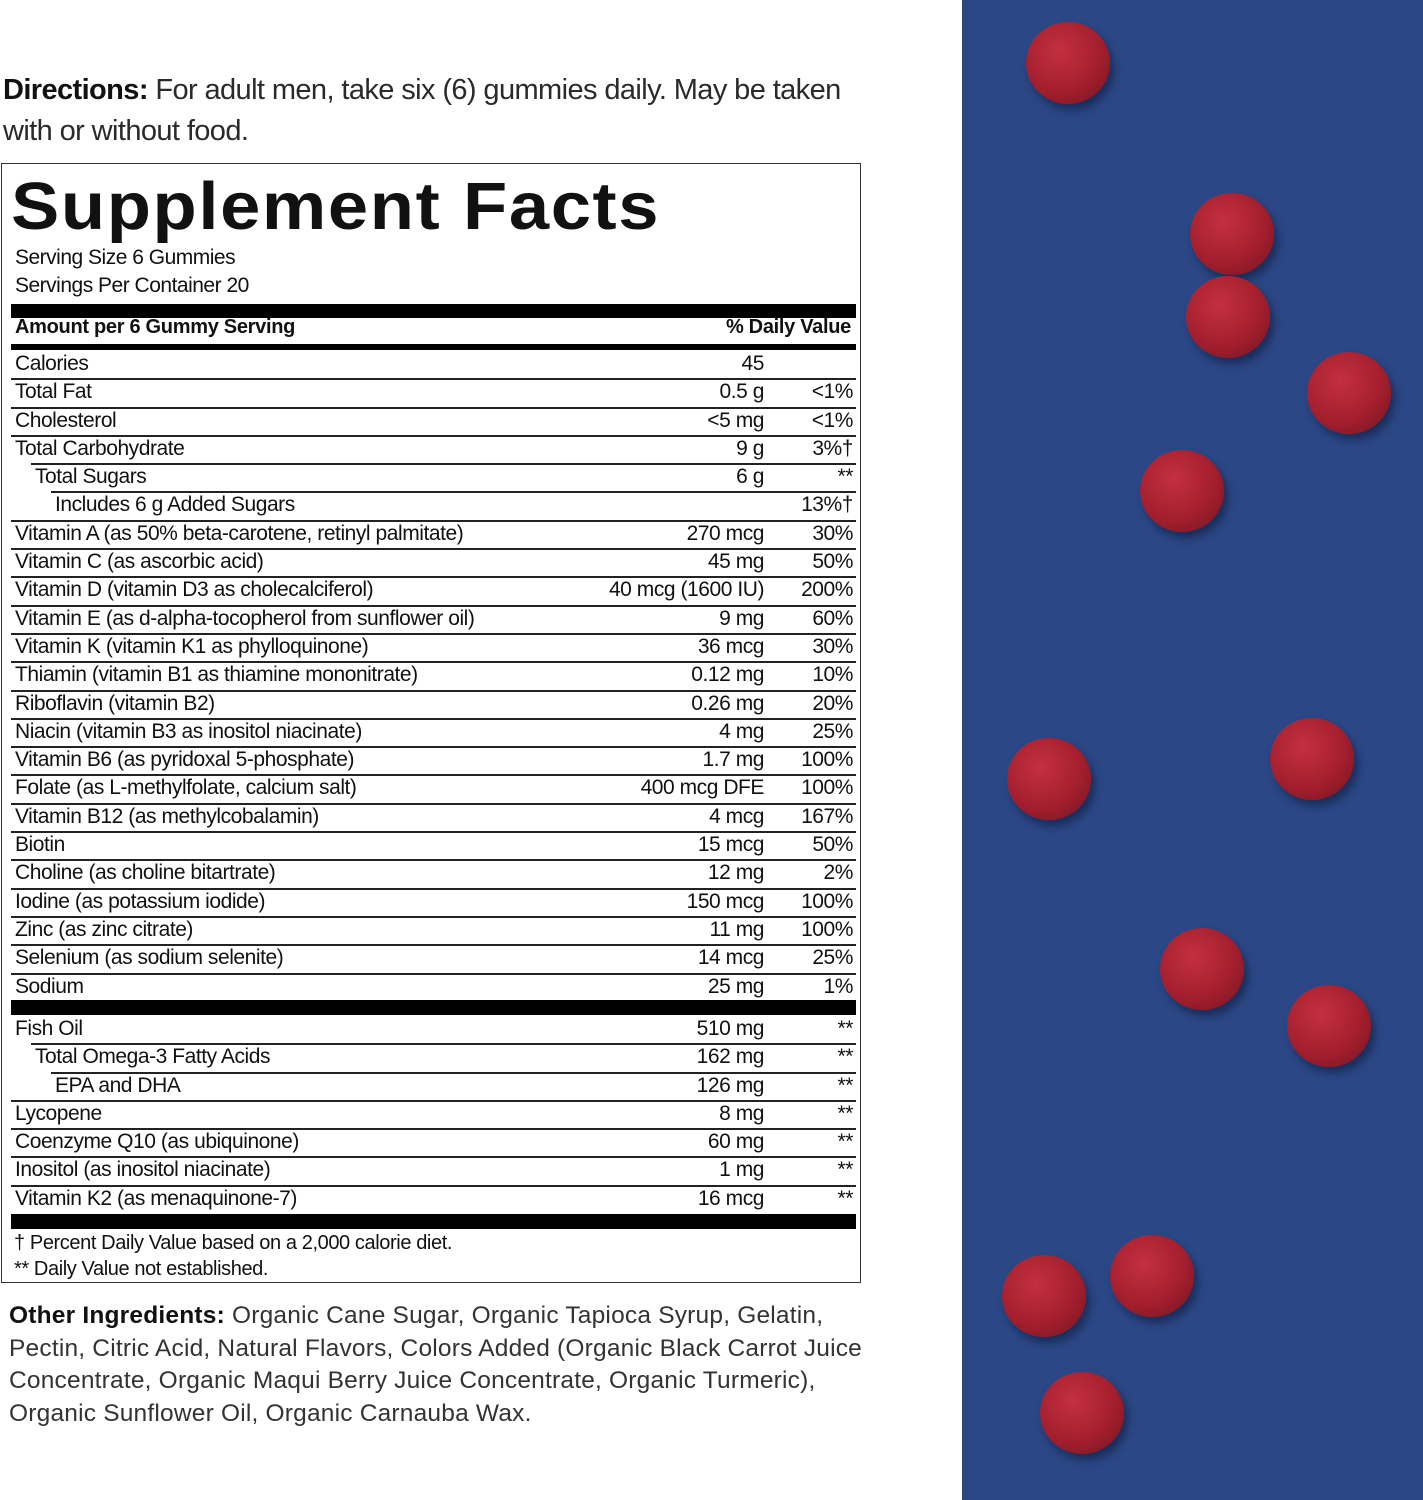  Describe the element at coordinates (52, 363) in the screenshot. I see `nutrient-name: Calories` at that location.